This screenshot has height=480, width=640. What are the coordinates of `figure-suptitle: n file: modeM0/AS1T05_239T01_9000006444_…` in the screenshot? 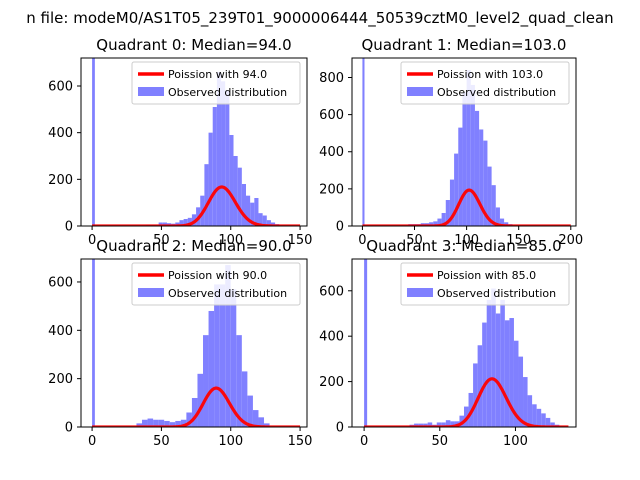 It's located at (319, 18).